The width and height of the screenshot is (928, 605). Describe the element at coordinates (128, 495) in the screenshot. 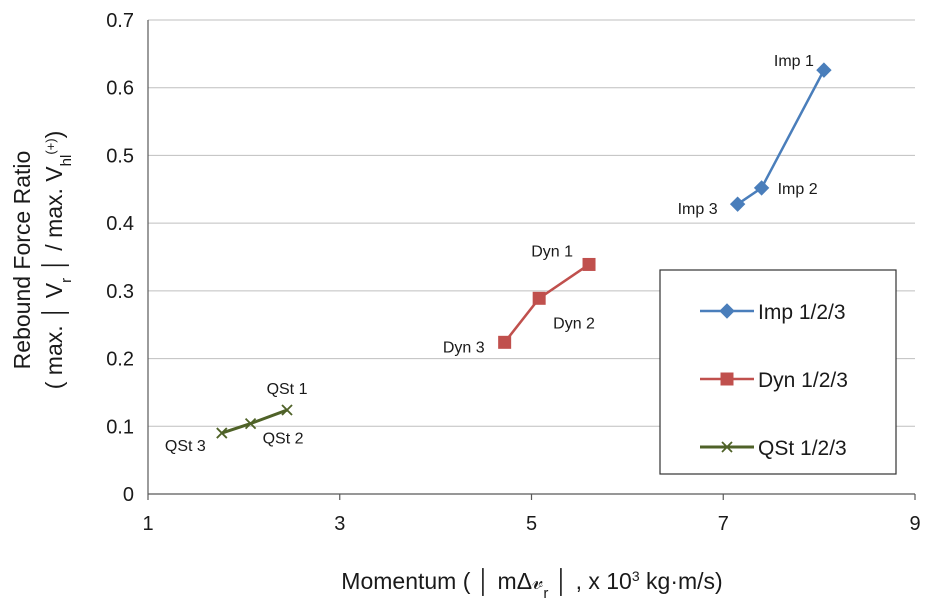

I see `y-tick-label: 0` at that location.